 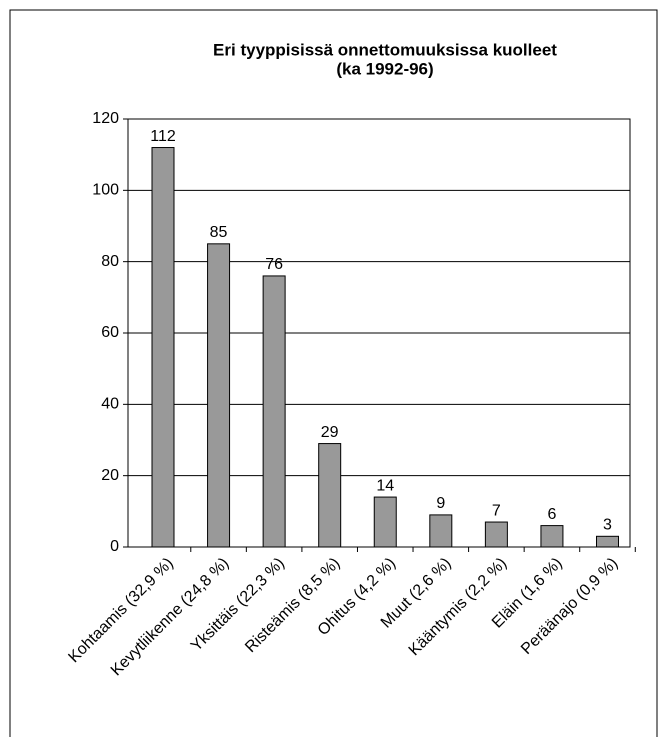 I want to click on y-tick-label: 0, so click(x=114, y=546).